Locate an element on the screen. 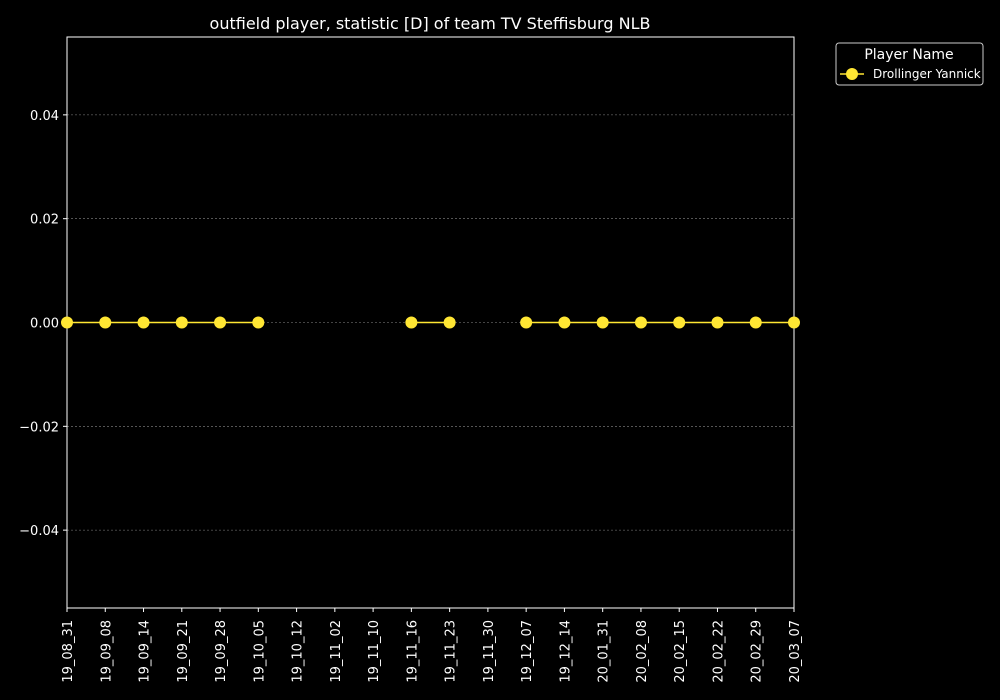 This screenshot has width=1000, height=700. x-tick-label: 20_02_08 is located at coordinates (642, 651).